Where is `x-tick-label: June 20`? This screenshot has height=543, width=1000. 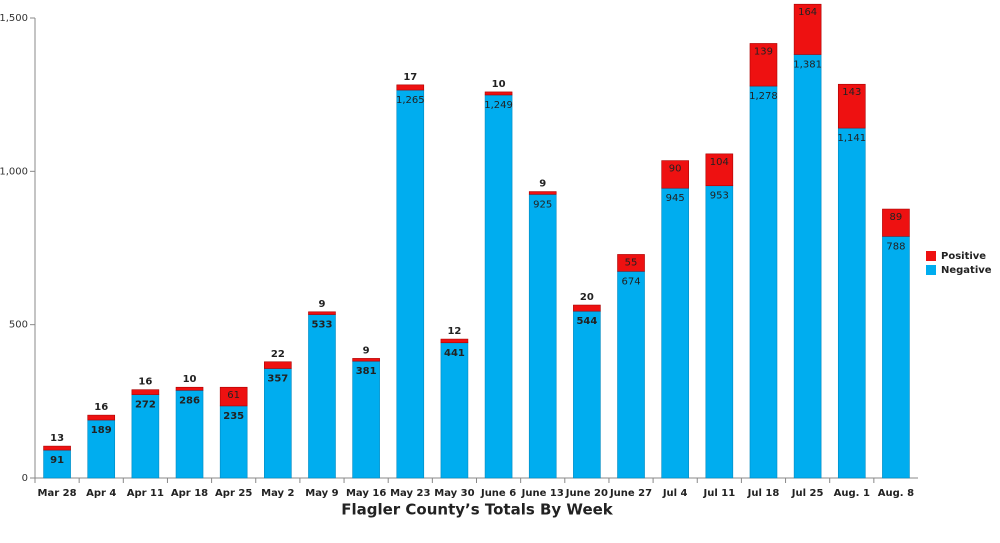 x-tick-label: June 20 is located at coordinates (586, 493).